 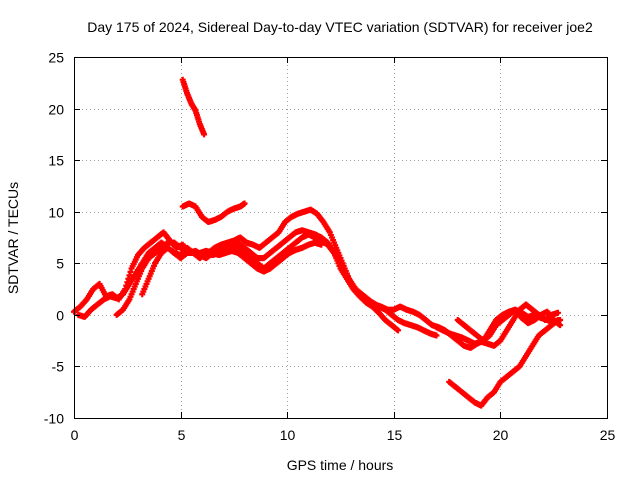 I want to click on y-axis-label: SDTVAR / TECUs, so click(x=13, y=238).